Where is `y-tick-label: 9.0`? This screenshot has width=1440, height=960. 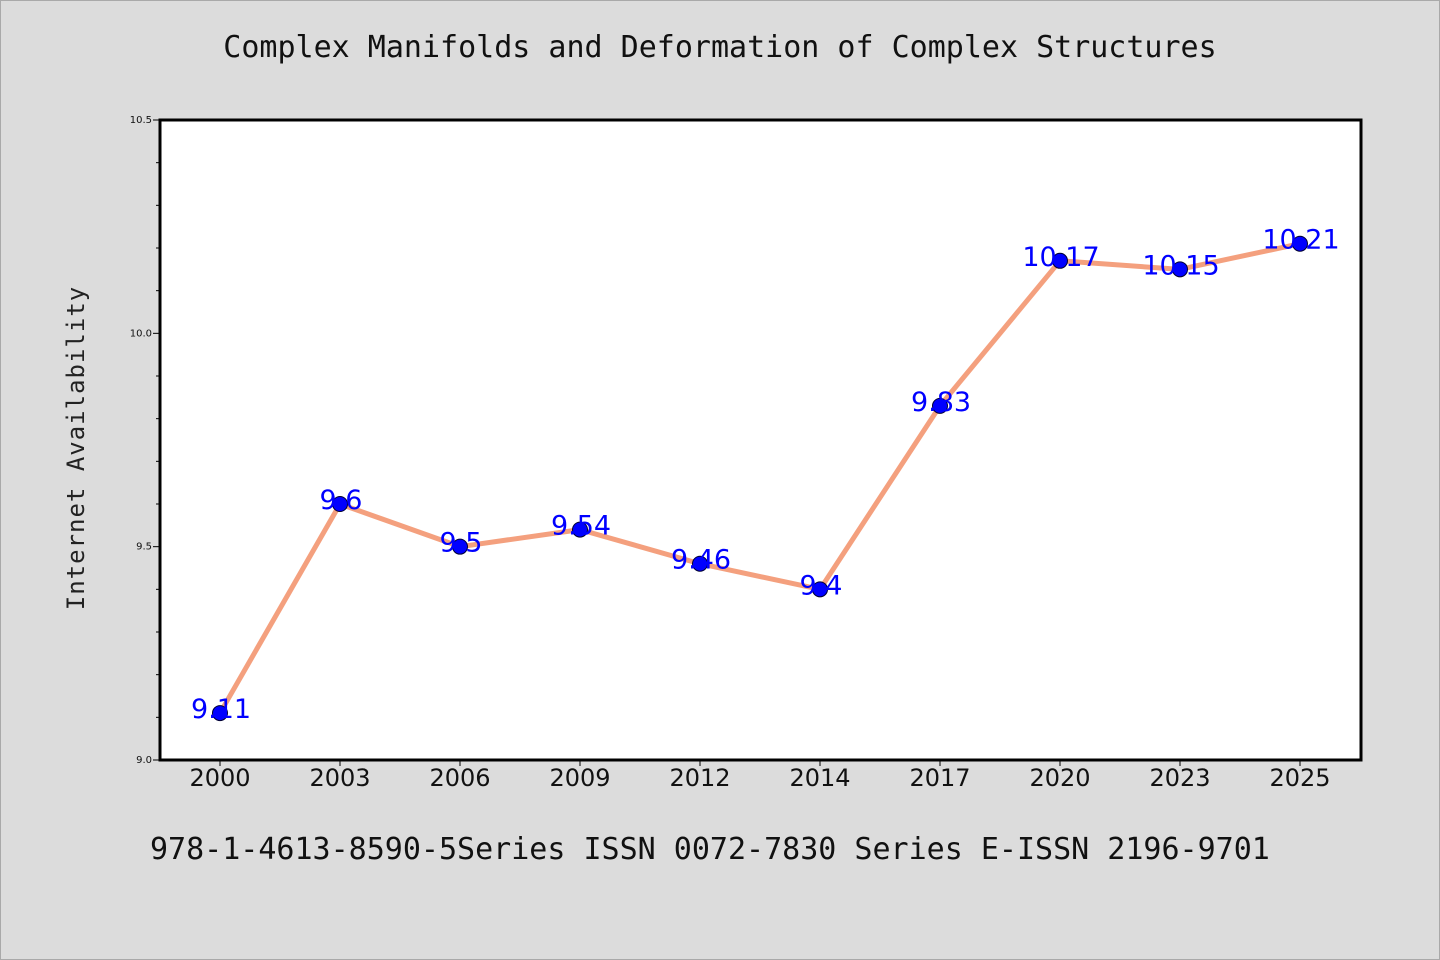 y-tick-label: 9.0 is located at coordinates (144, 760).